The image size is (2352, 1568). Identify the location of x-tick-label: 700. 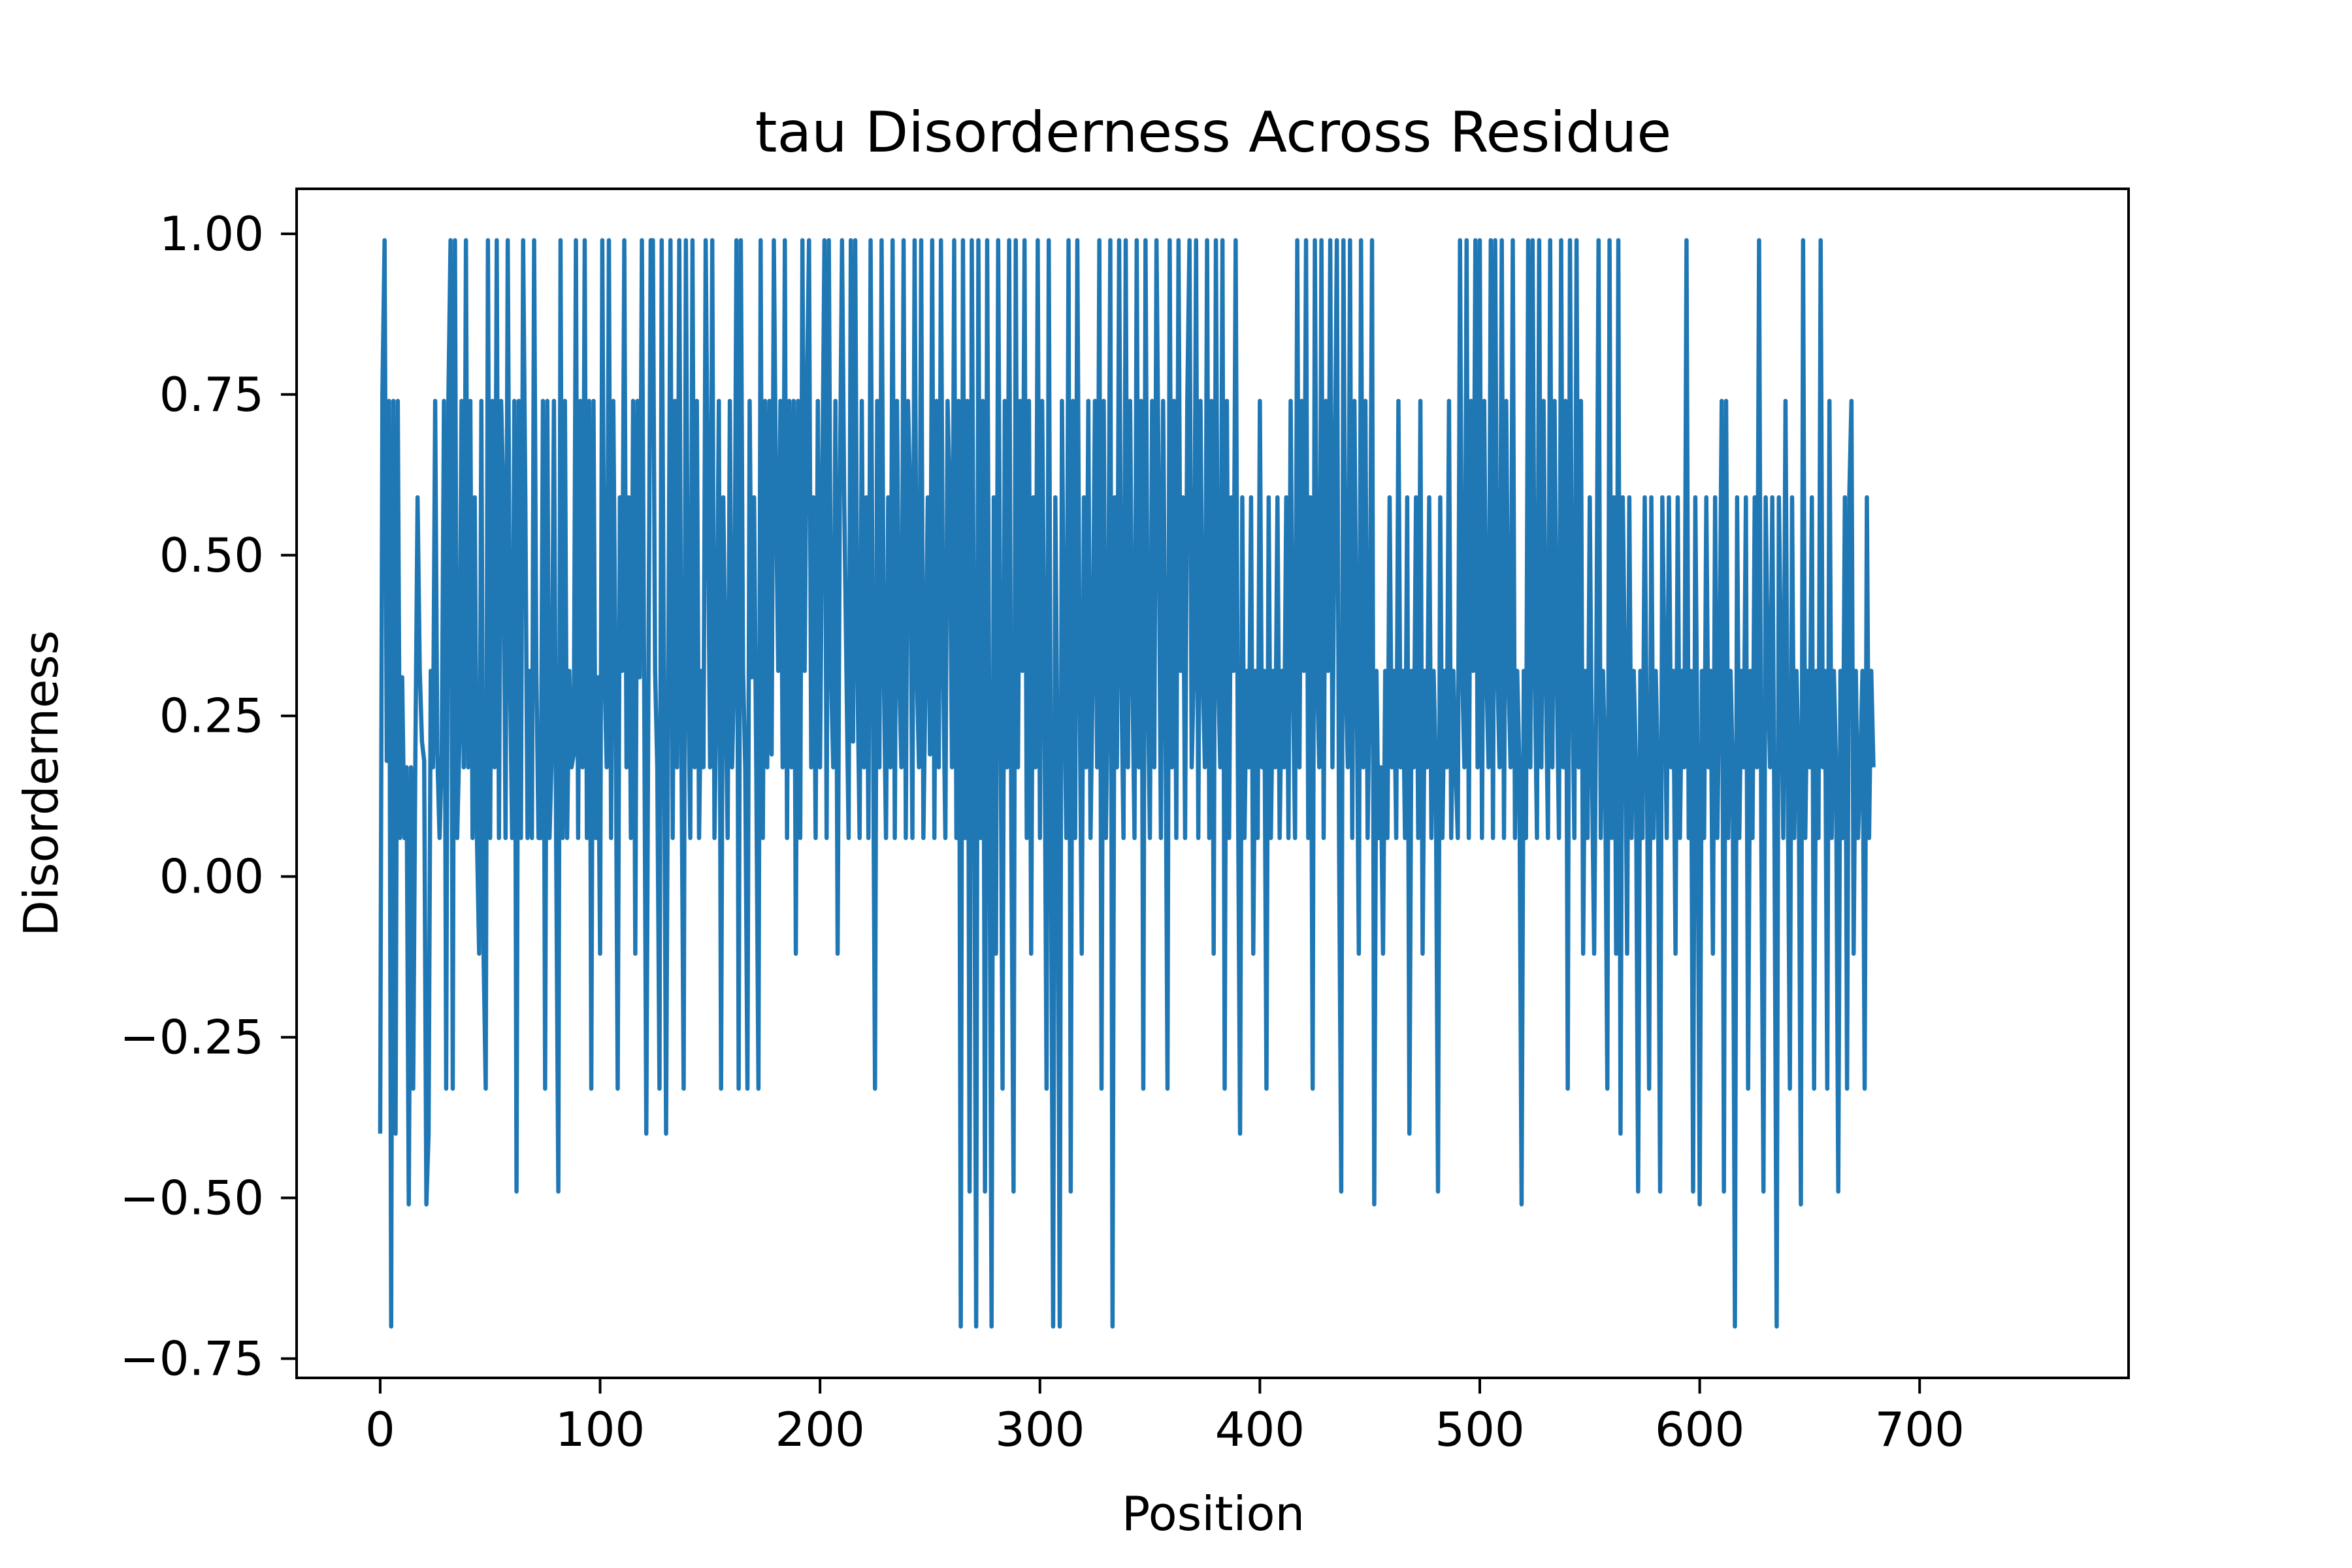
(1919, 1429).